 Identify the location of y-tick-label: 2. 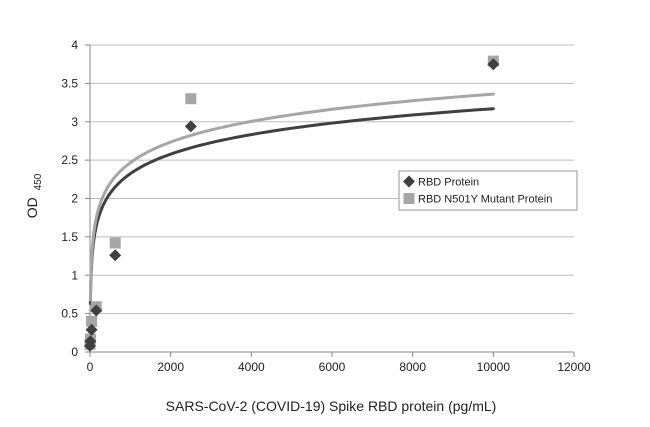
(74, 199).